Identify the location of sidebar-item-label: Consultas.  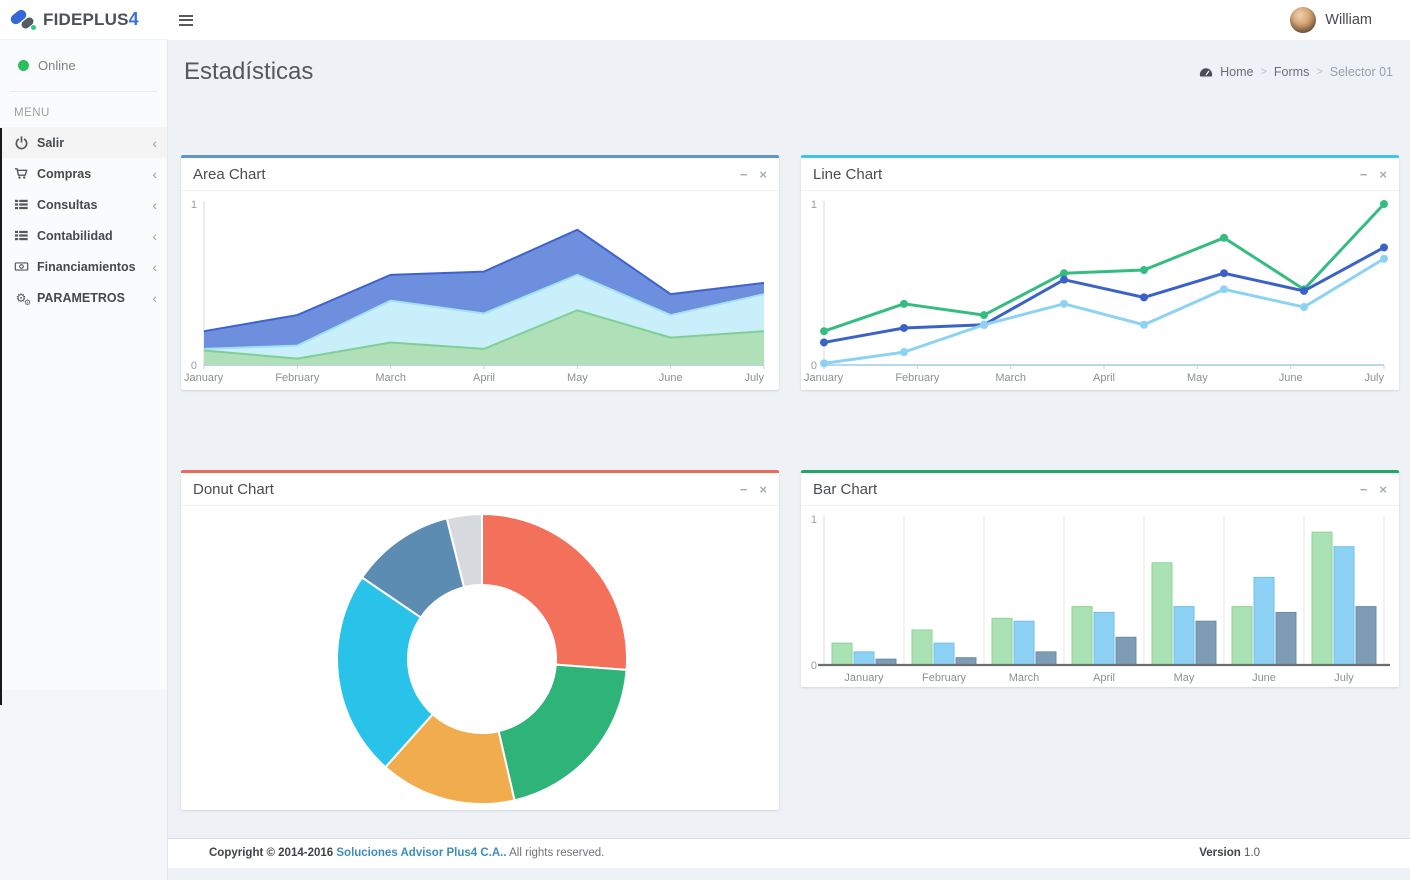
(67, 204).